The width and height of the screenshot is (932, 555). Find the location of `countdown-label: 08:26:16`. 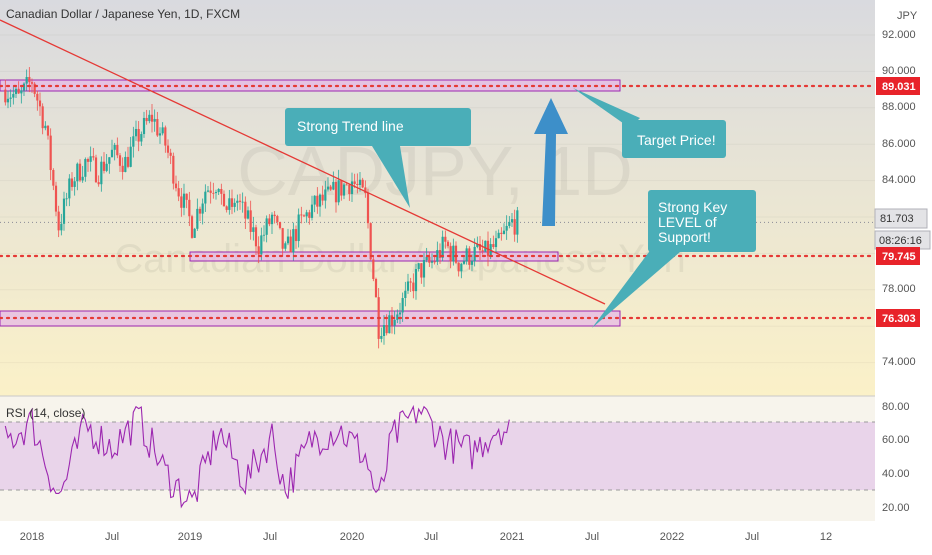

countdown-label: 08:26:16 is located at coordinates (900, 241).